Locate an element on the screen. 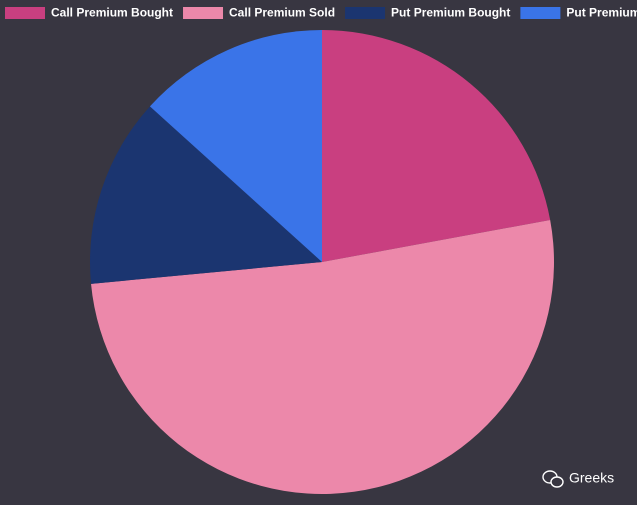 This screenshot has width=637, height=505. wechat-icon is located at coordinates (553, 479).